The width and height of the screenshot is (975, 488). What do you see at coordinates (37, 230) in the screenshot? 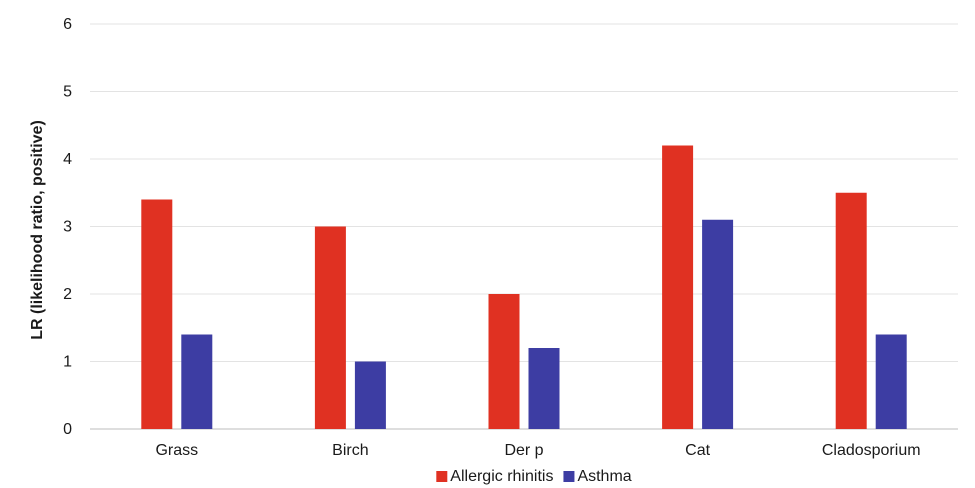
I see `y-axis-label: LR (likelihood ratio, positive)` at bounding box center [37, 230].